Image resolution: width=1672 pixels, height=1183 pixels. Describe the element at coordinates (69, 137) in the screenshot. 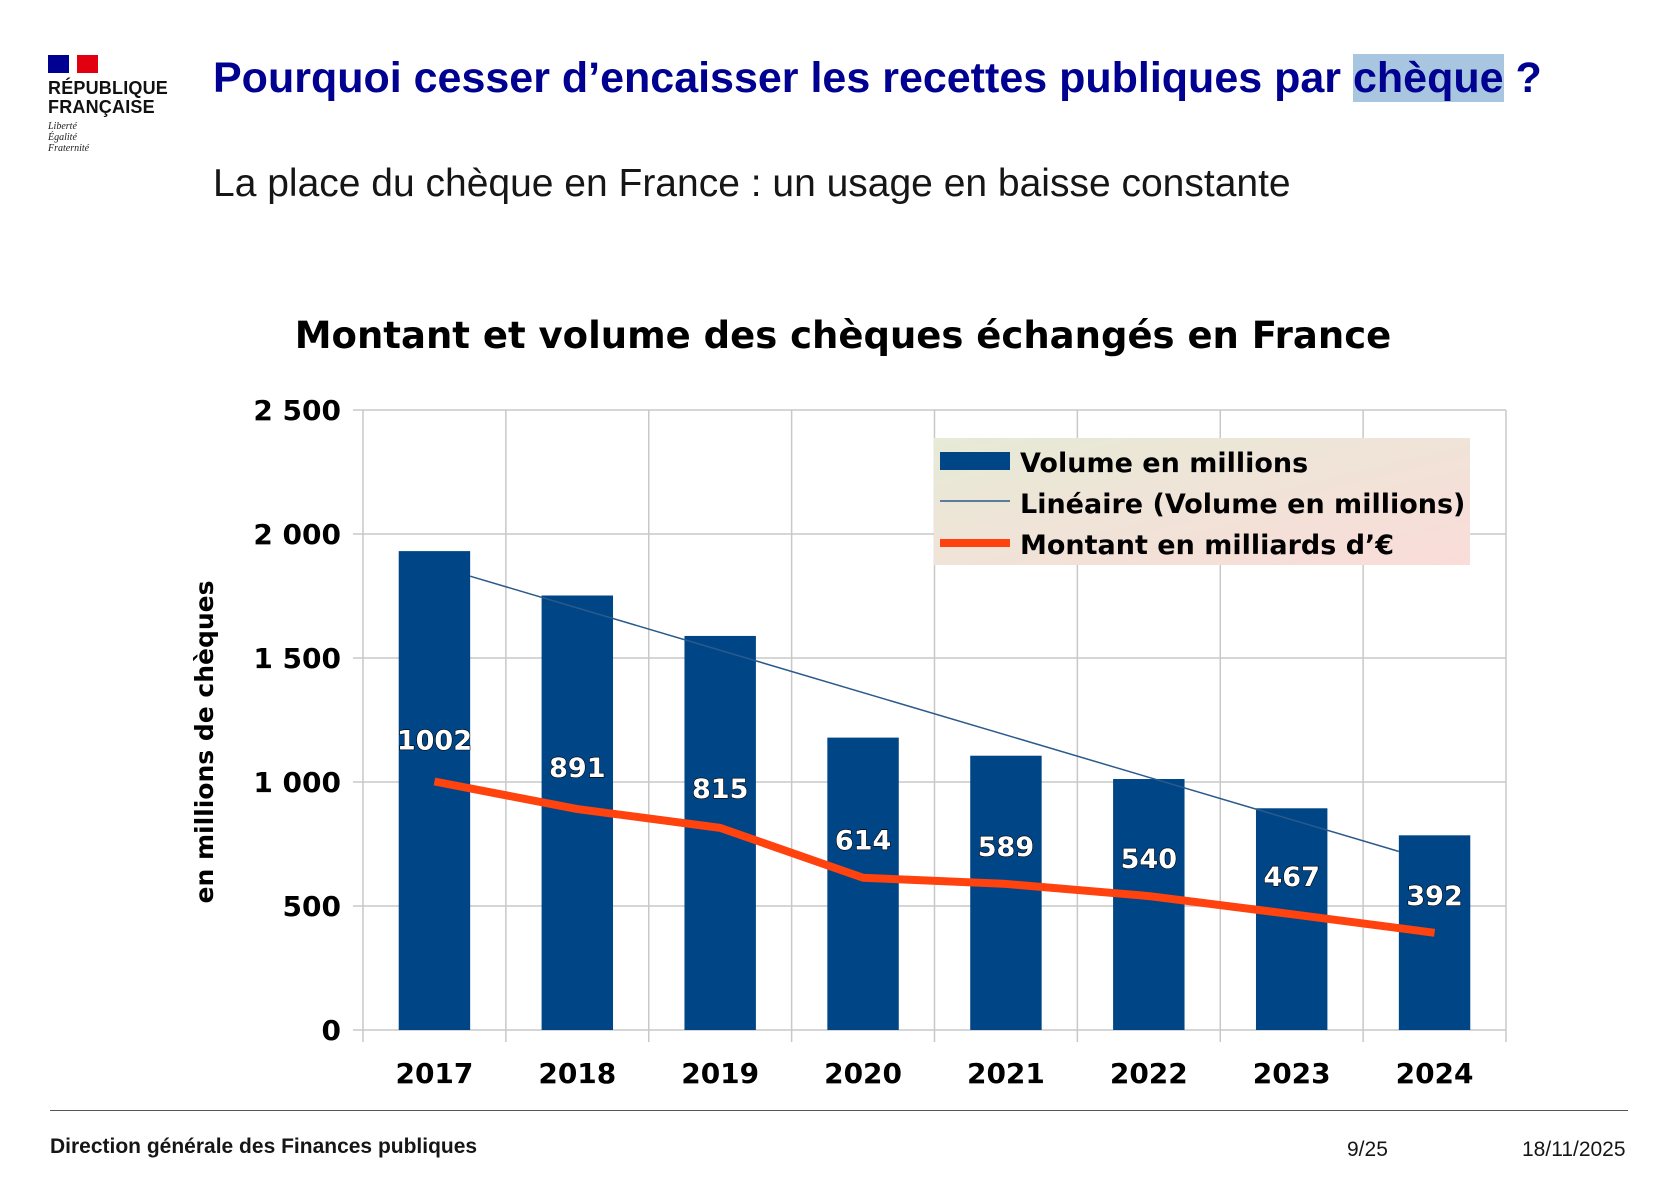

I see `logo-motto: Liberté Égalité Fraternité` at that location.